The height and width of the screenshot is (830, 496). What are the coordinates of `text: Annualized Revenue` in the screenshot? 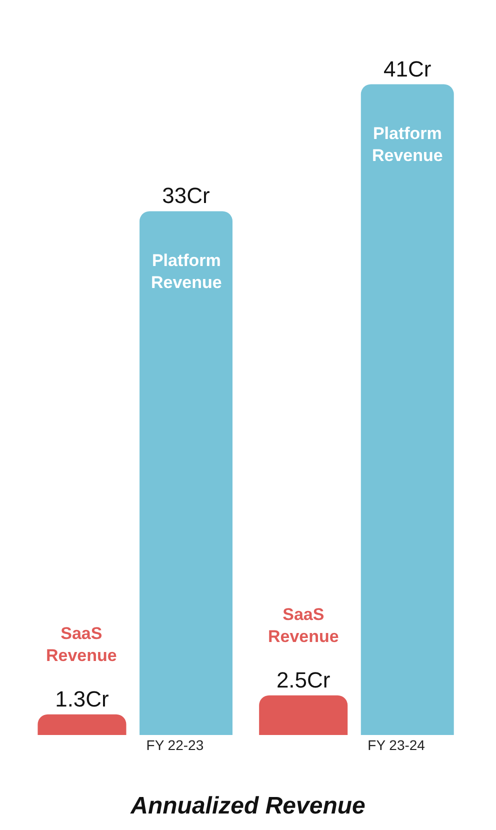 It's located at (248, 806).